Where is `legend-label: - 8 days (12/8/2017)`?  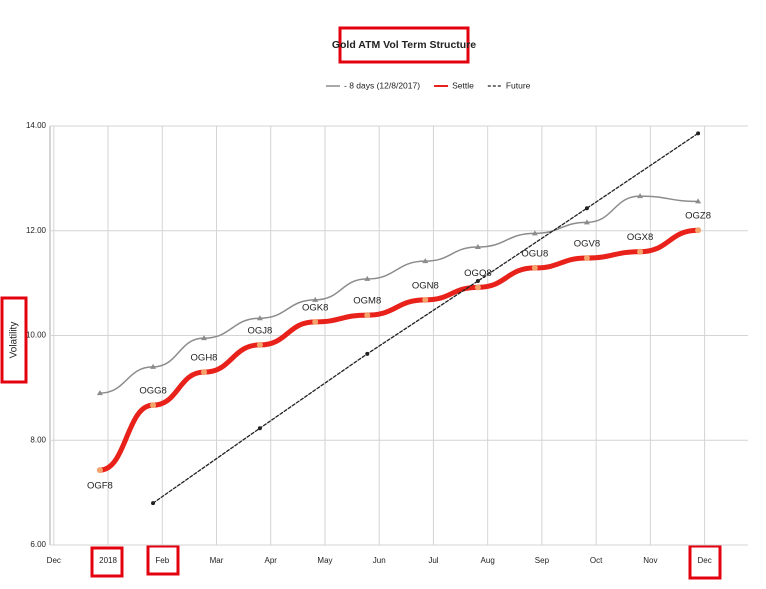 legend-label: - 8 days (12/8/2017) is located at coordinates (382, 85).